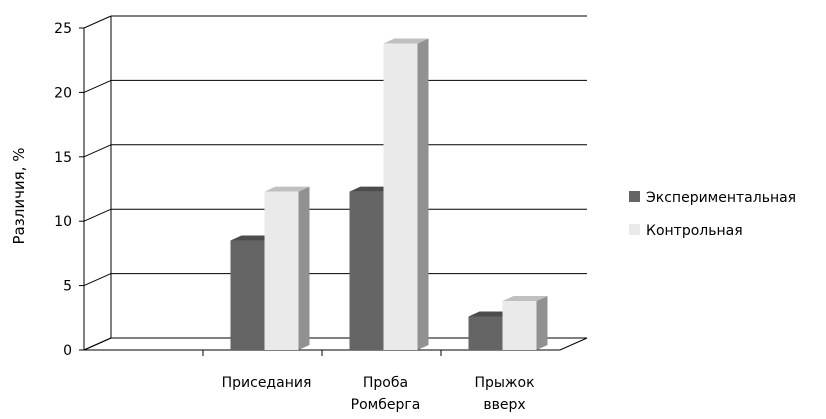  I want to click on y-axis-label: Различия, %, so click(19, 196).